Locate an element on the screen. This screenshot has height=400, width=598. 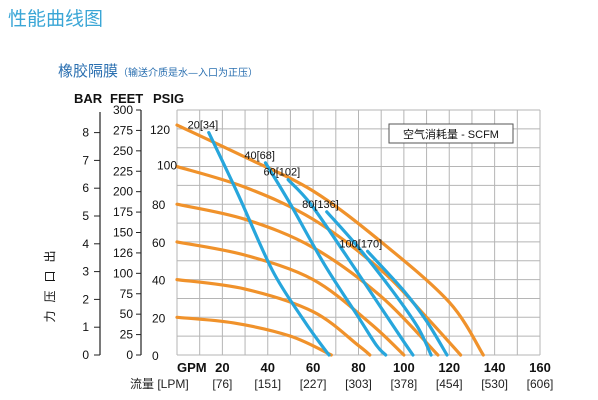
x-tick-label: 100 is located at coordinates (404, 367).